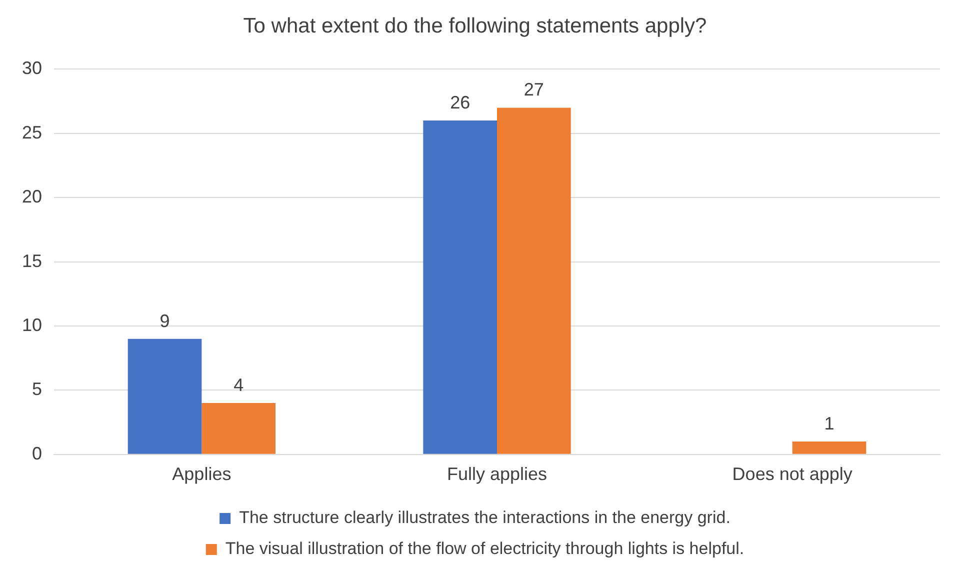  I want to click on data-label: 26, so click(460, 102).